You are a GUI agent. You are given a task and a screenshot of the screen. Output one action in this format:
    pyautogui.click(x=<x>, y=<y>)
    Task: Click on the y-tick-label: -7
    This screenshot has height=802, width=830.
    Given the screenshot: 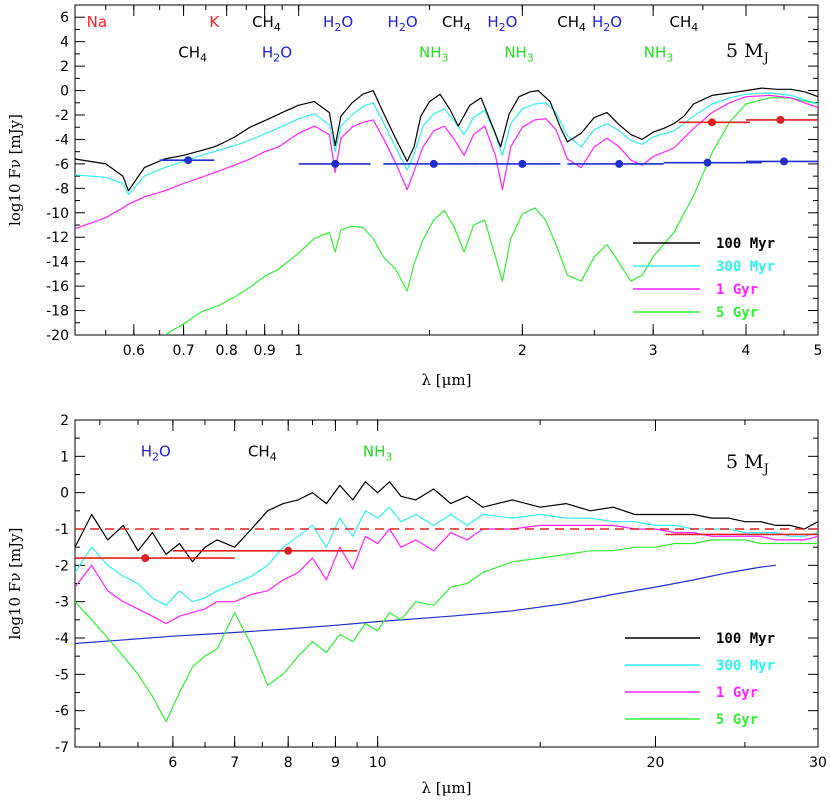 What is the action you would take?
    pyautogui.click(x=62, y=748)
    